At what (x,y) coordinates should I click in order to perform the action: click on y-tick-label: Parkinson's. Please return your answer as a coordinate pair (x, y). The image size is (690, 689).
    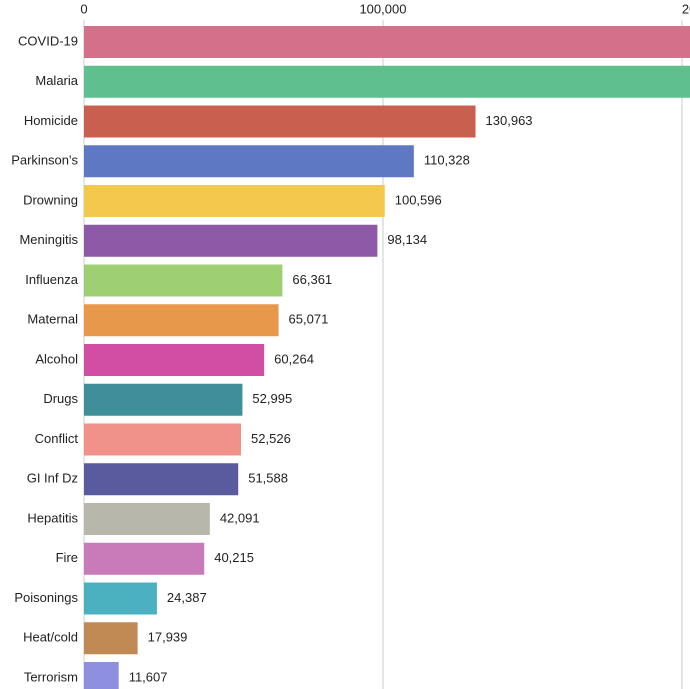
    Looking at the image, I should click on (44, 160).